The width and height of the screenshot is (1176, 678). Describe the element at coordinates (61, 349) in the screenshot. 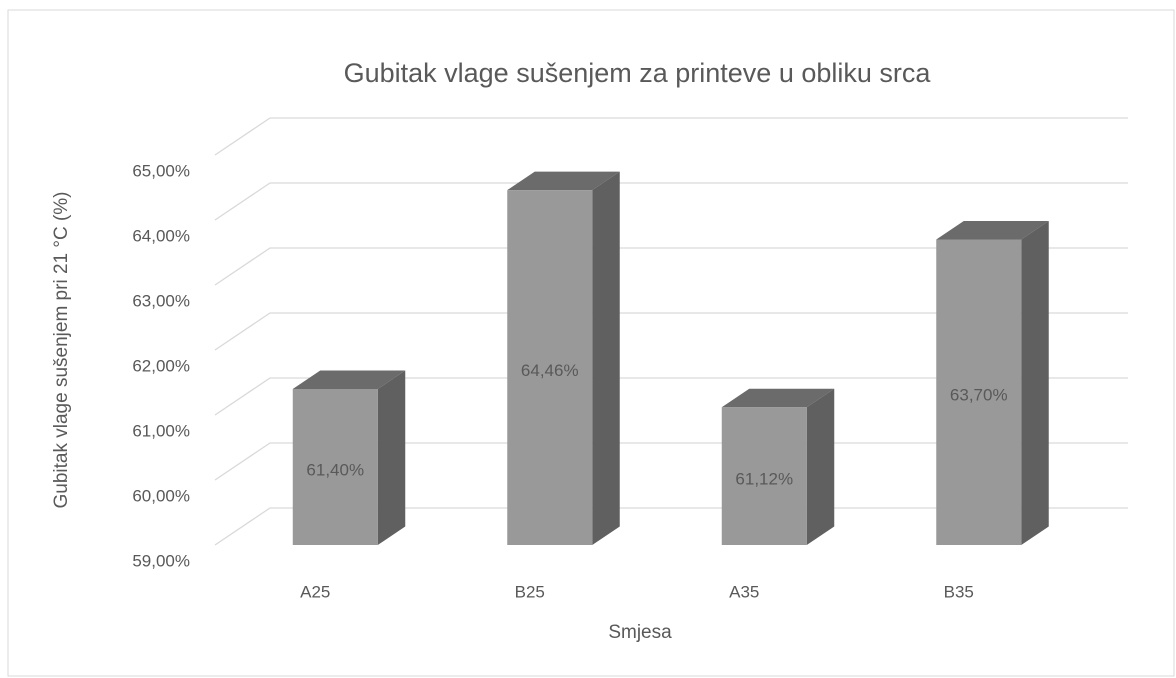

I see `y-axis-title: Gubitak vlage sušenjem pri 21 °C (%)` at that location.